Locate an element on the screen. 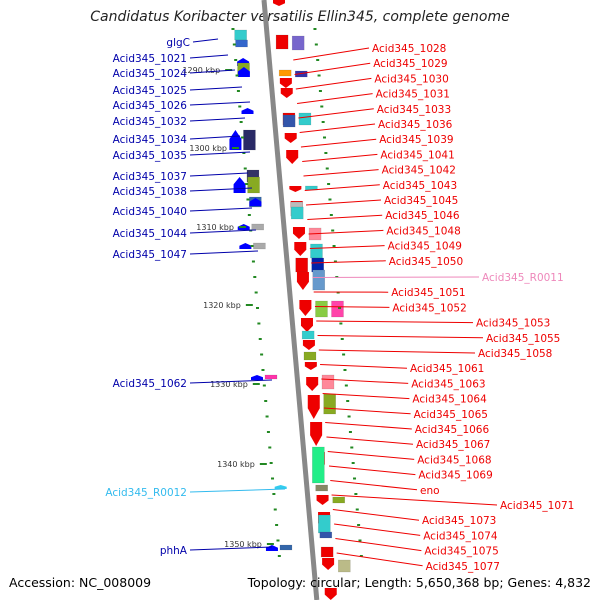  gene-label-right: Acid345_1061 is located at coordinates (447, 369).